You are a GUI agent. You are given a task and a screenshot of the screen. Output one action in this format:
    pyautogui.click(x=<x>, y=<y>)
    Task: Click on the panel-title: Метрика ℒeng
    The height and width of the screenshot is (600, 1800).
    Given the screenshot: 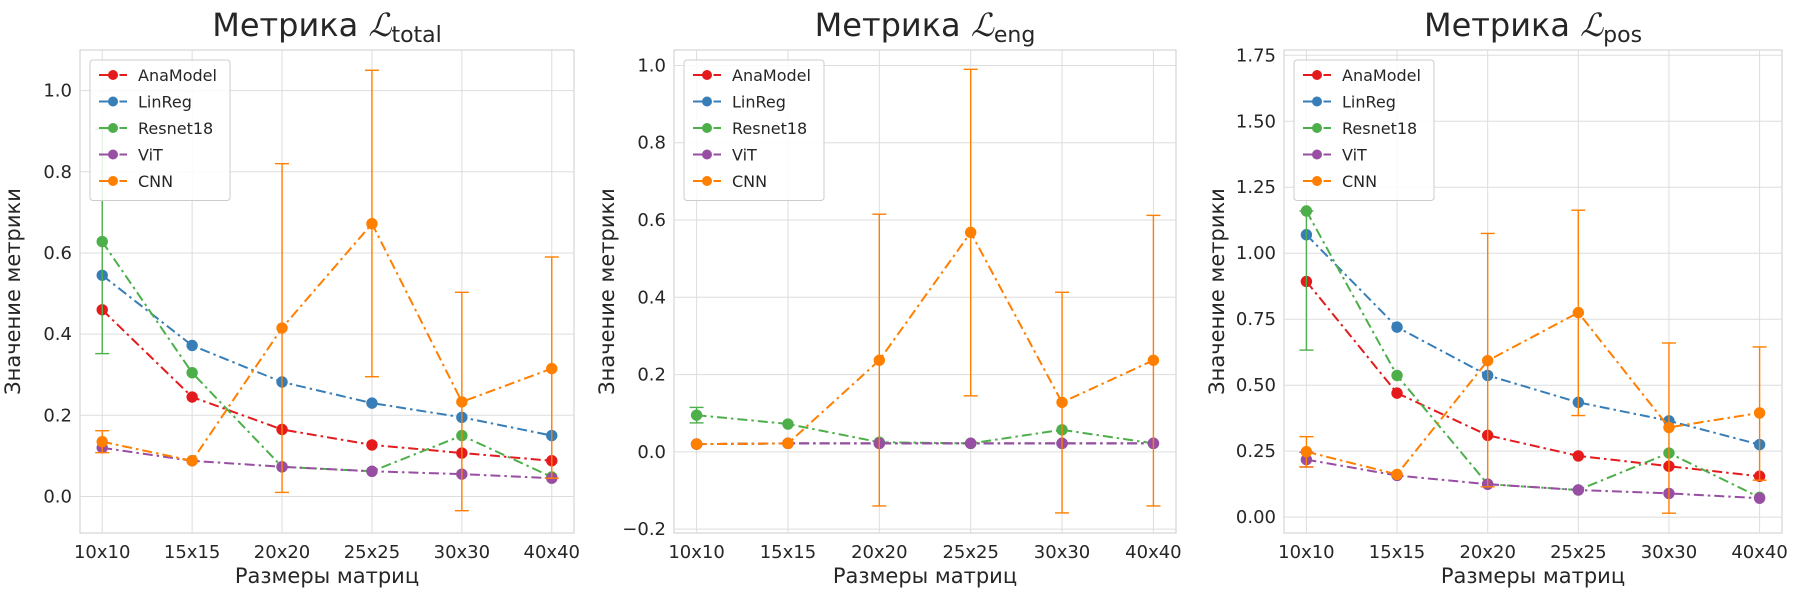 What is the action you would take?
    pyautogui.click(x=925, y=27)
    